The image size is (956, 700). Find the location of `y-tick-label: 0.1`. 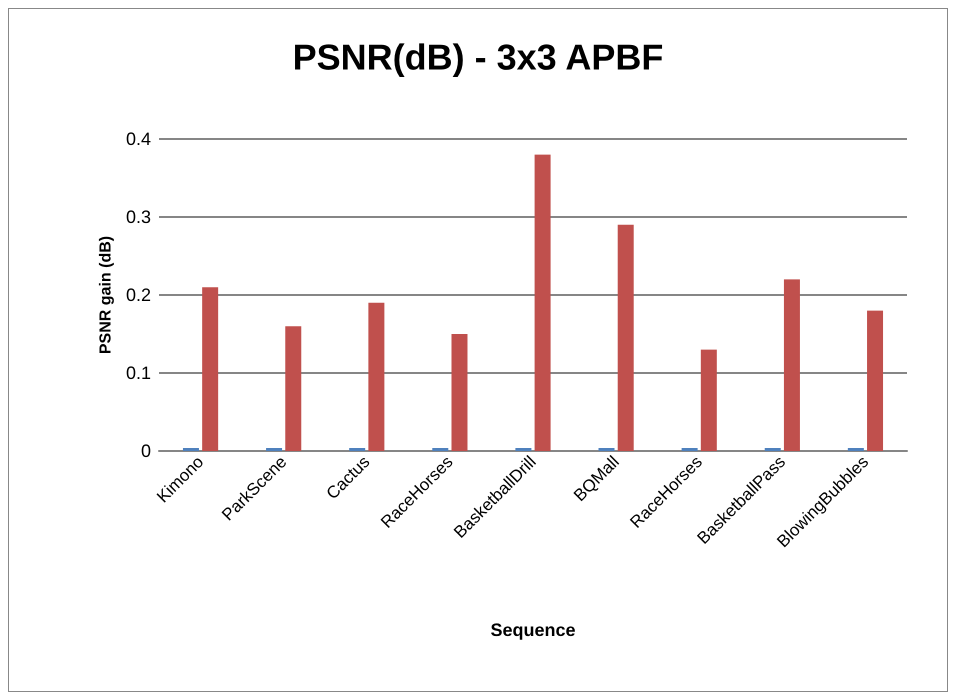

y-tick-label: 0.1 is located at coordinates (138, 373).